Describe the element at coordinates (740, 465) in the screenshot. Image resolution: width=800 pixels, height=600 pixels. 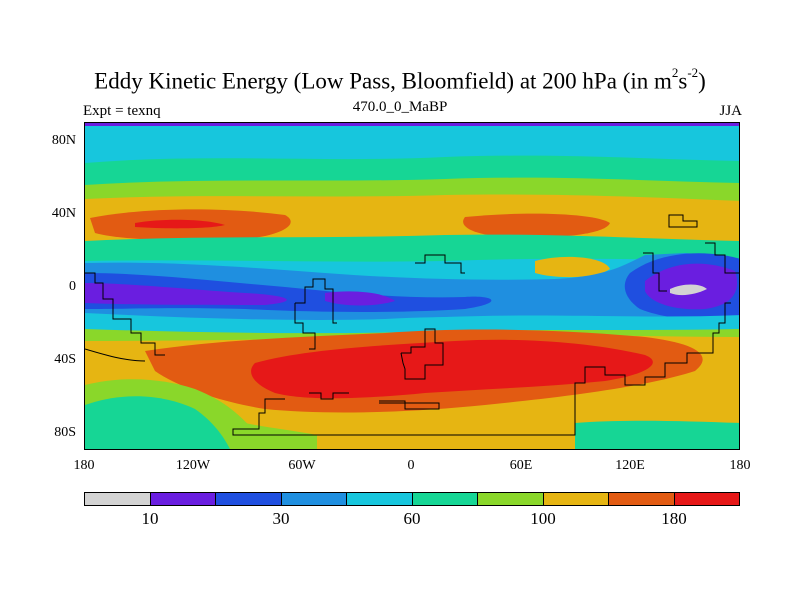
I see `lon-label-180e: 180` at that location.